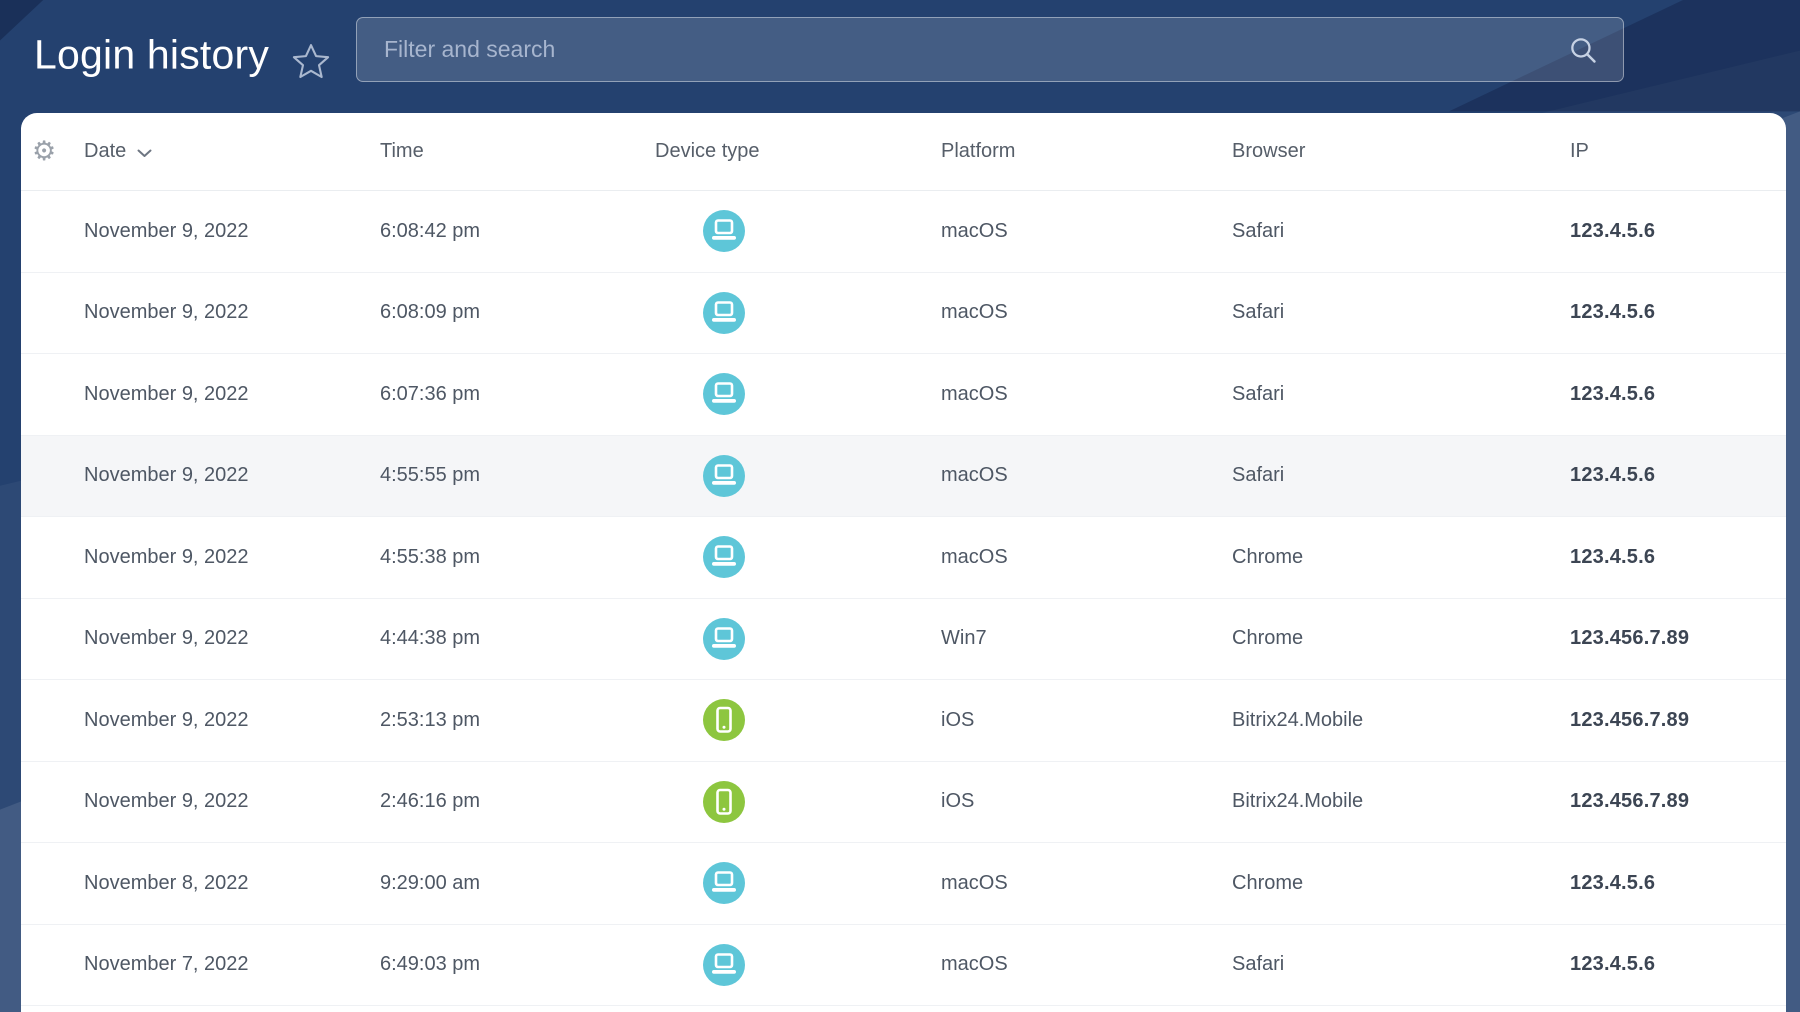  Describe the element at coordinates (430, 719) in the screenshot. I see `cell-time: 2:53:13 pm` at that location.